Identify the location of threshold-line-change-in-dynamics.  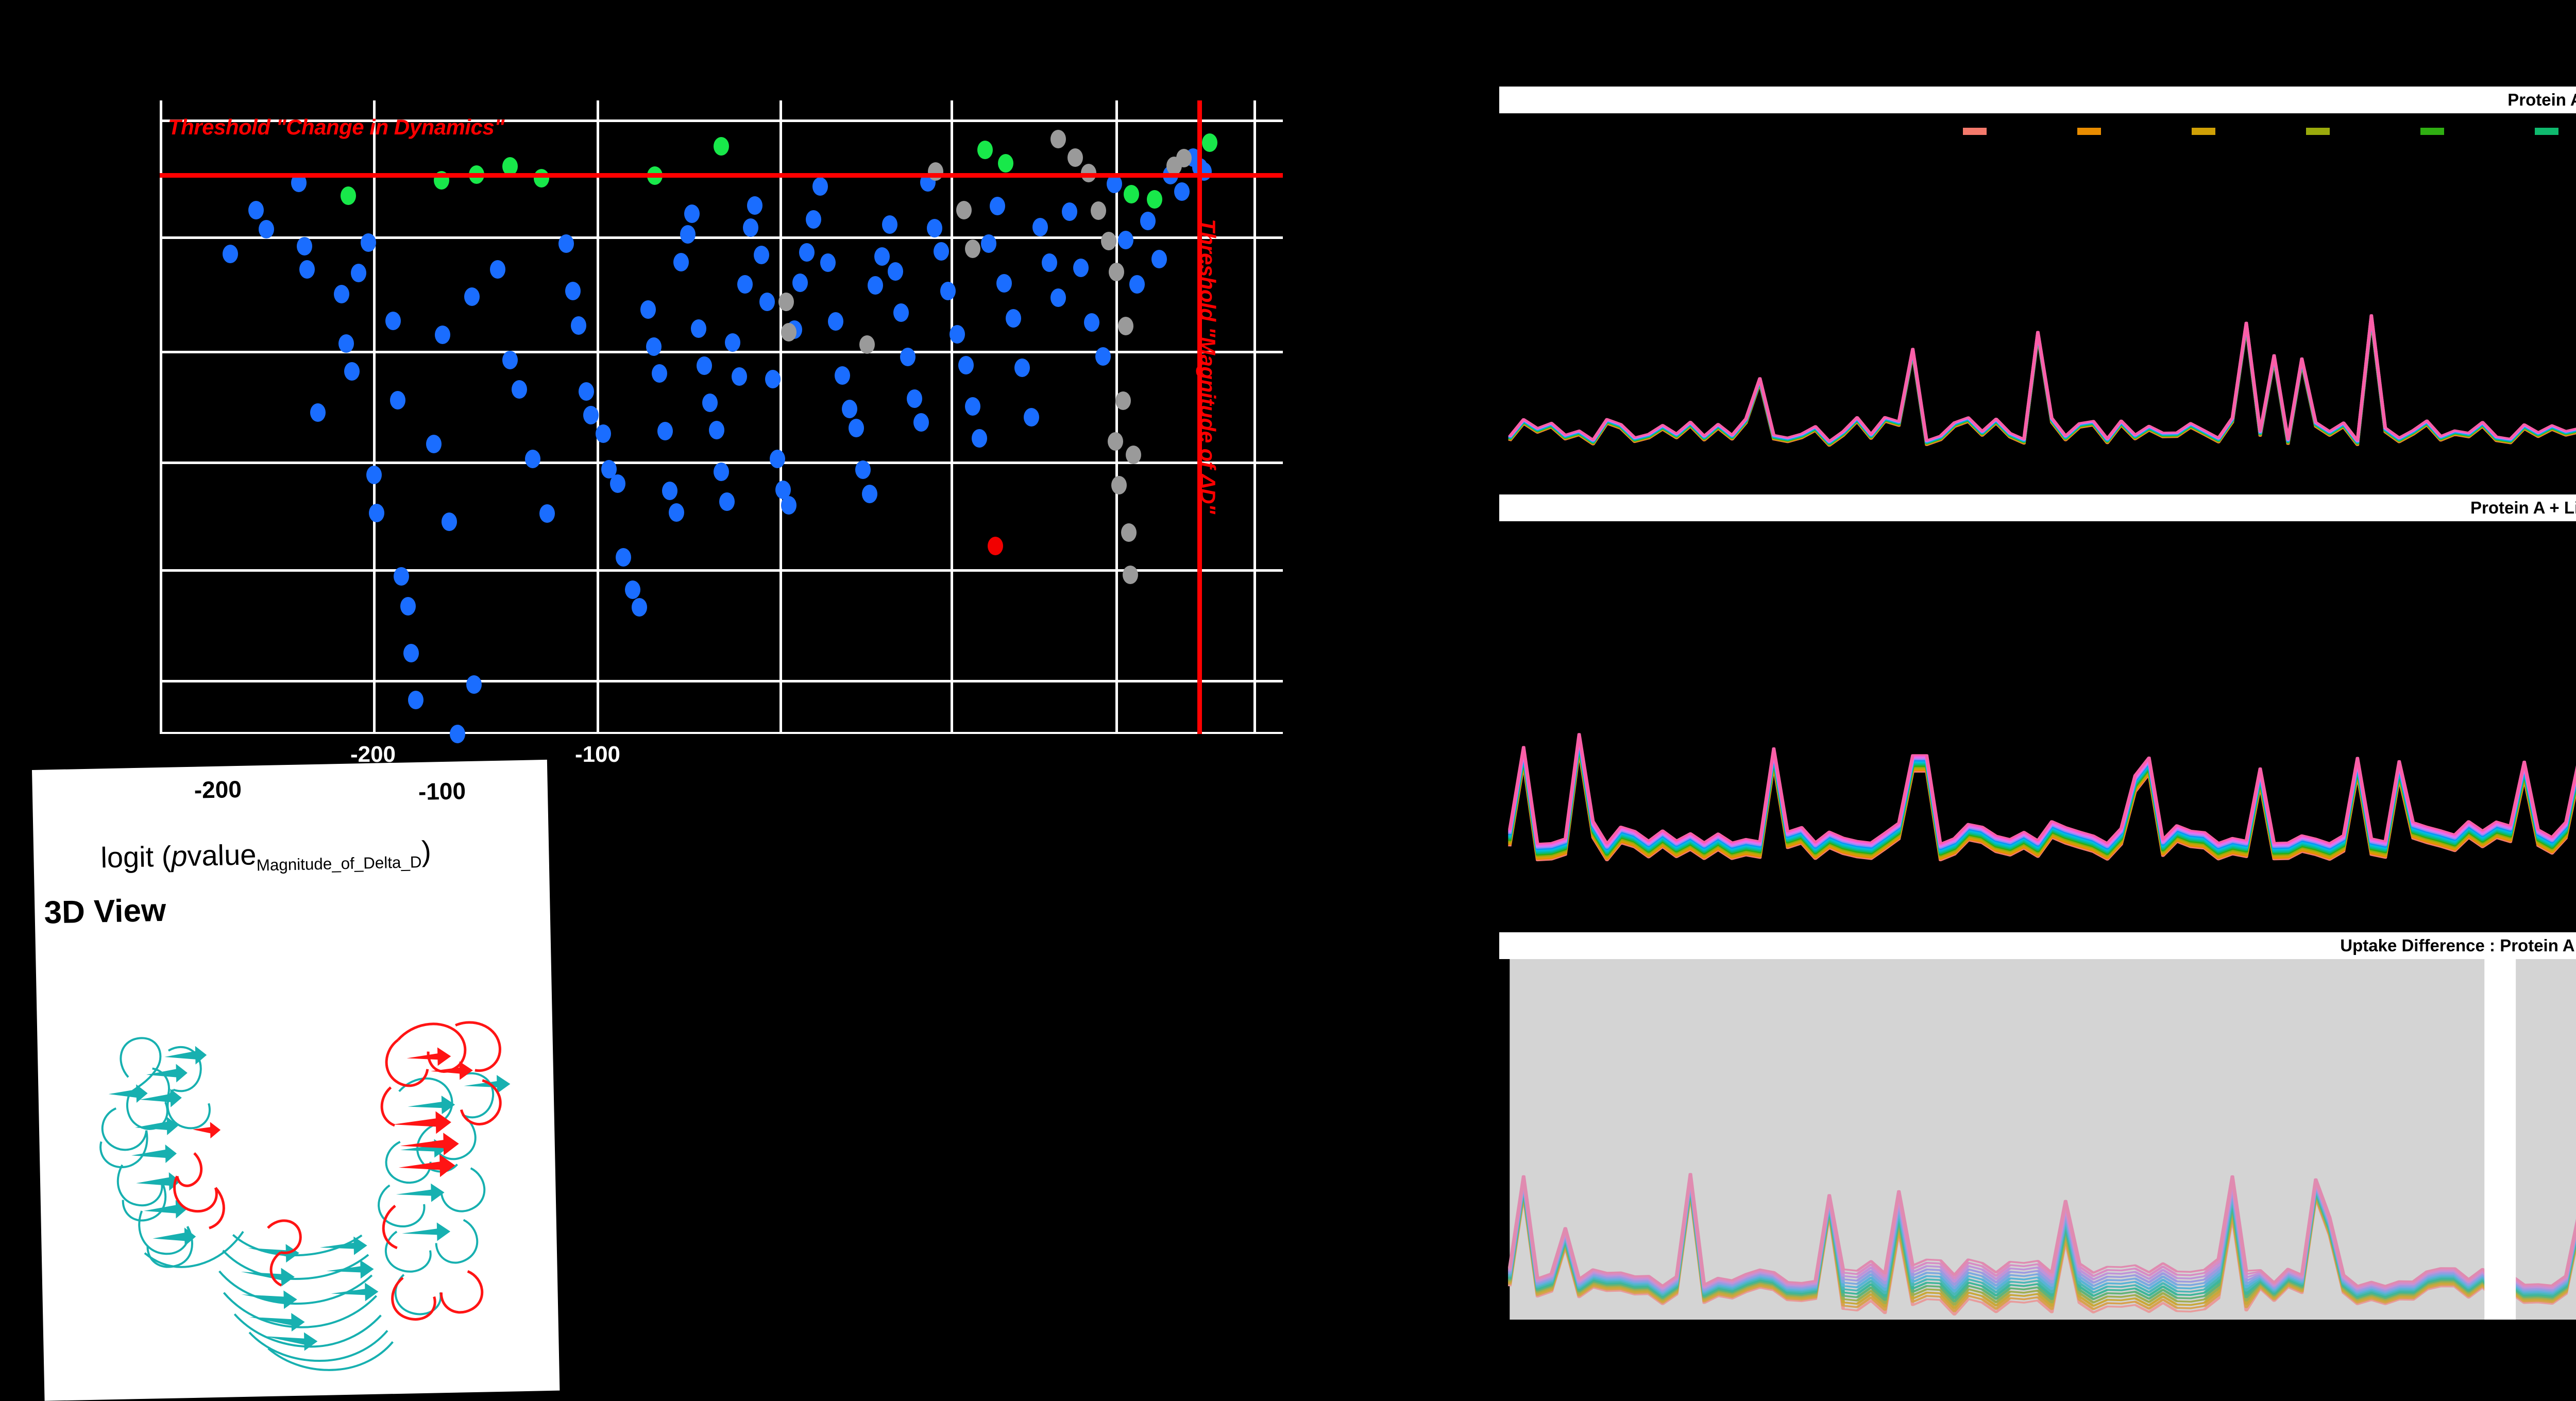
(721, 175).